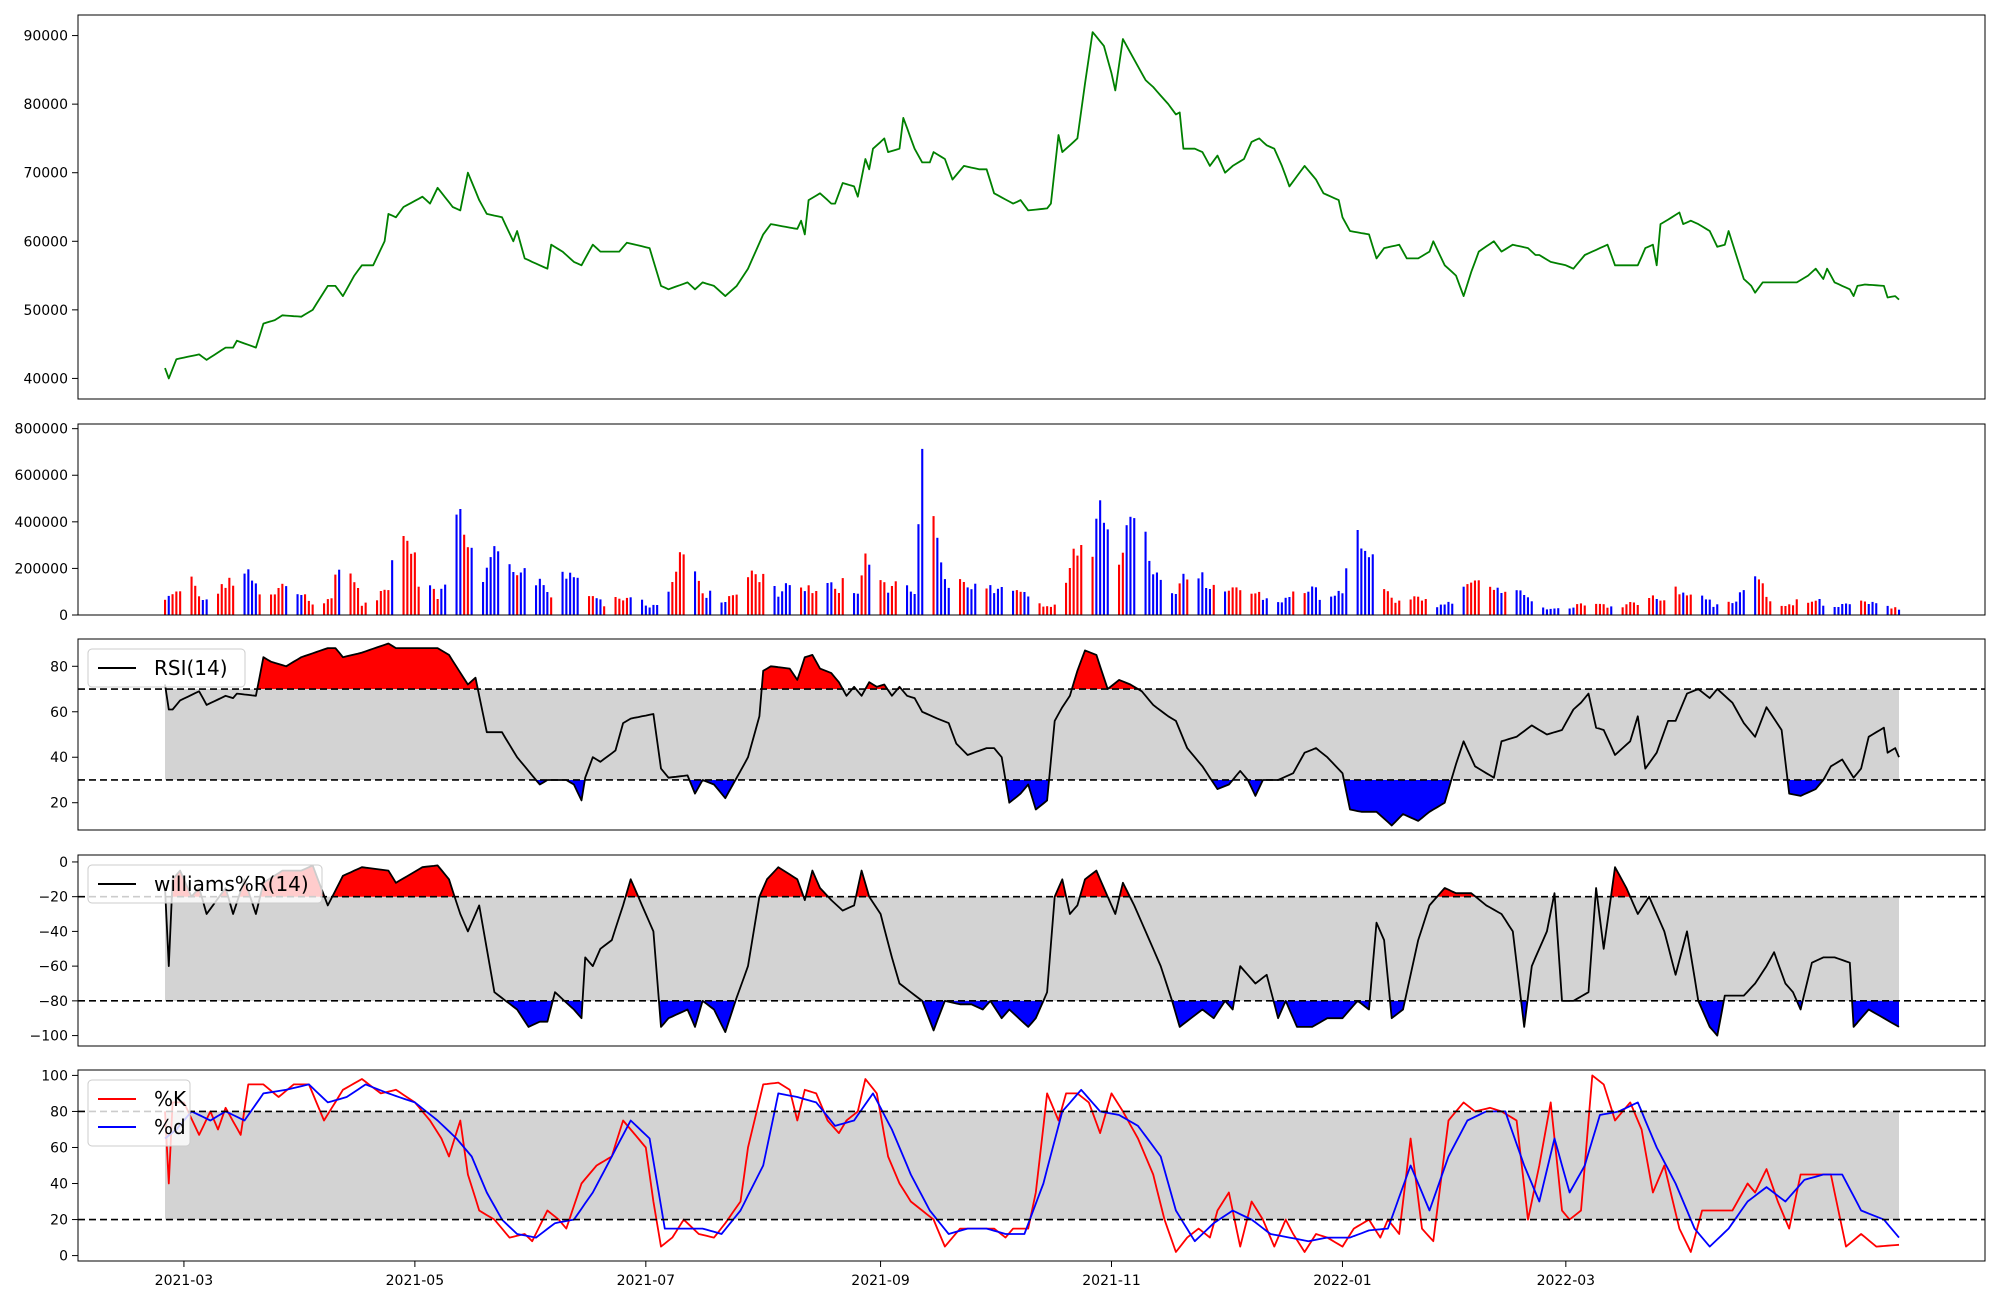  I want to click on y-tick-label: 80000, so click(45, 105).